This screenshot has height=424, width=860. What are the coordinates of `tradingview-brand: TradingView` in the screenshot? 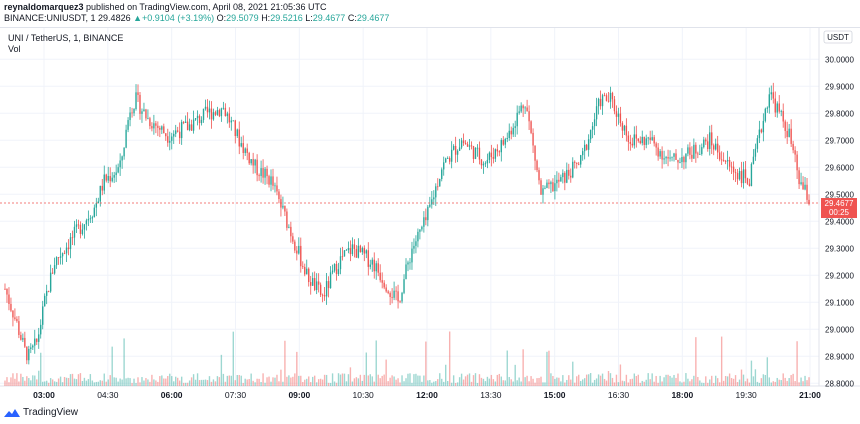 It's located at (41, 412).